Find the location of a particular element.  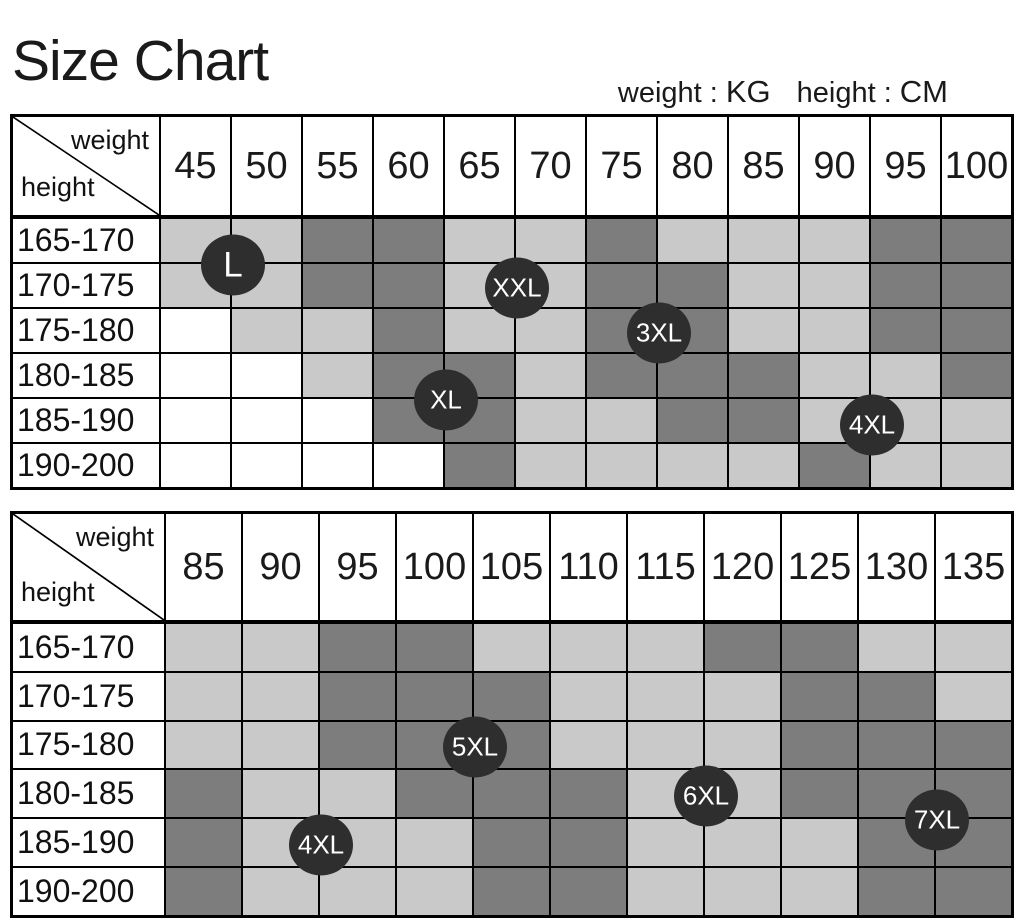

weight-header-cell: 55 is located at coordinates (337, 167).